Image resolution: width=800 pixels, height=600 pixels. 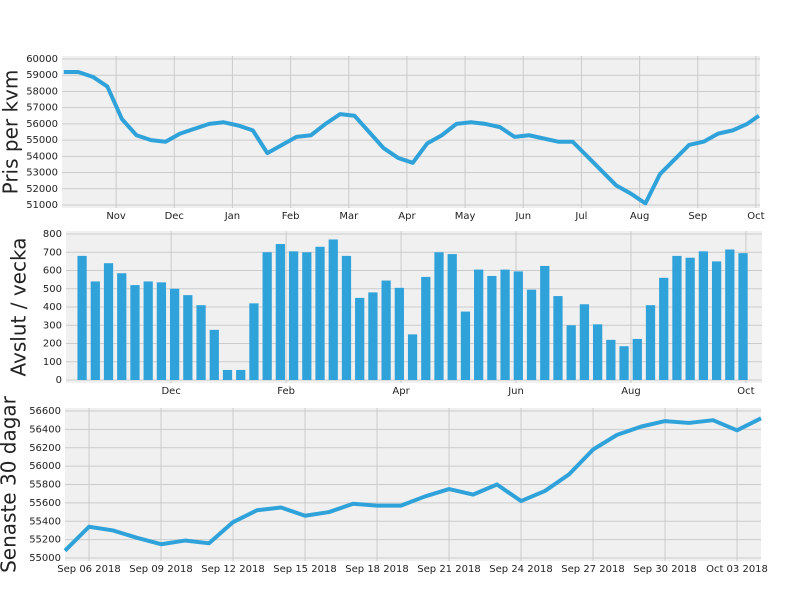 I want to click on x-tick-label: Nov, so click(x=116, y=216).